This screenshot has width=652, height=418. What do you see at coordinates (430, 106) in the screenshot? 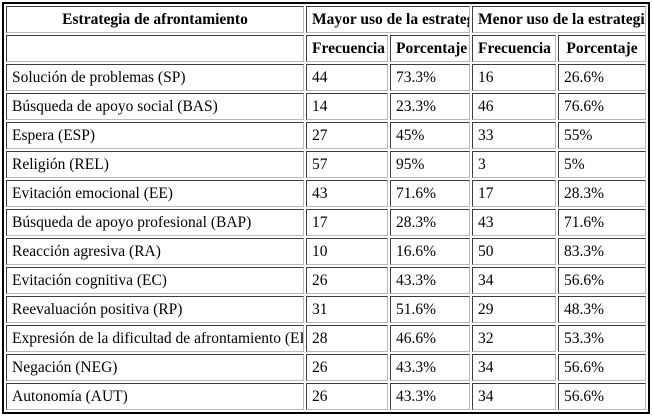
I see `mayor-porcentaje-cell: 23.3%` at bounding box center [430, 106].